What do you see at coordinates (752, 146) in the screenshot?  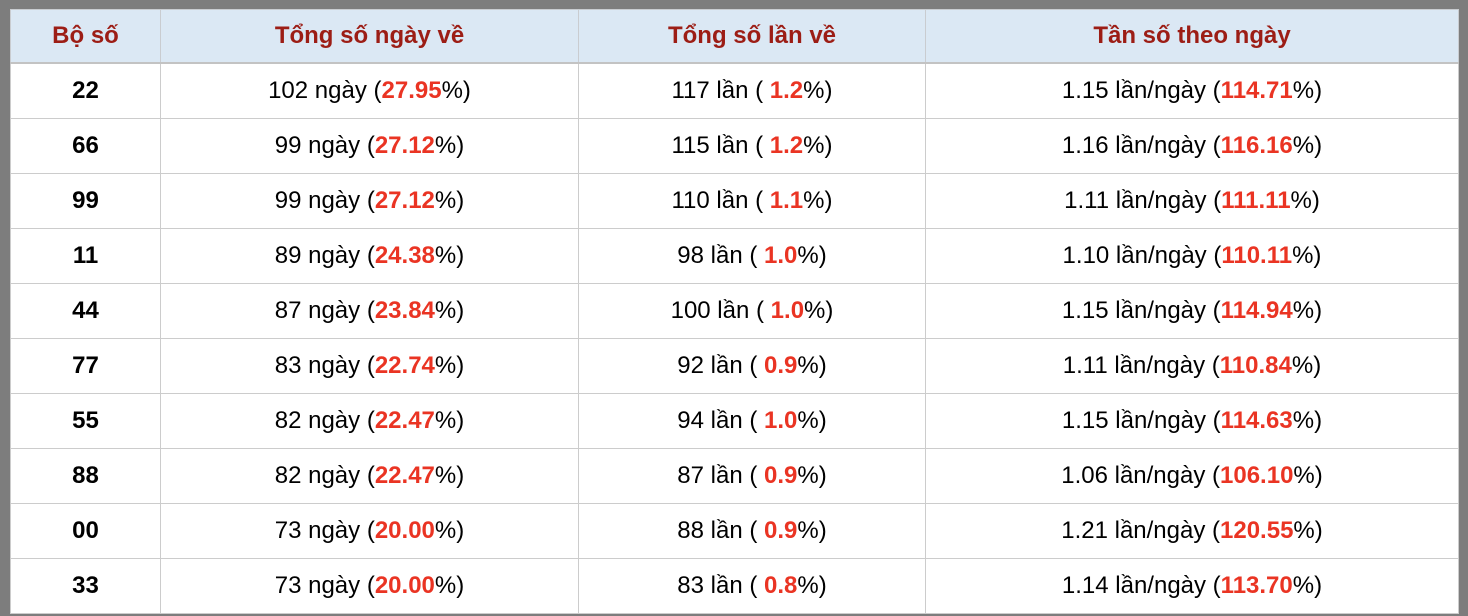 I see `cell-times: 115 lần ( 1.2%)` at bounding box center [752, 146].